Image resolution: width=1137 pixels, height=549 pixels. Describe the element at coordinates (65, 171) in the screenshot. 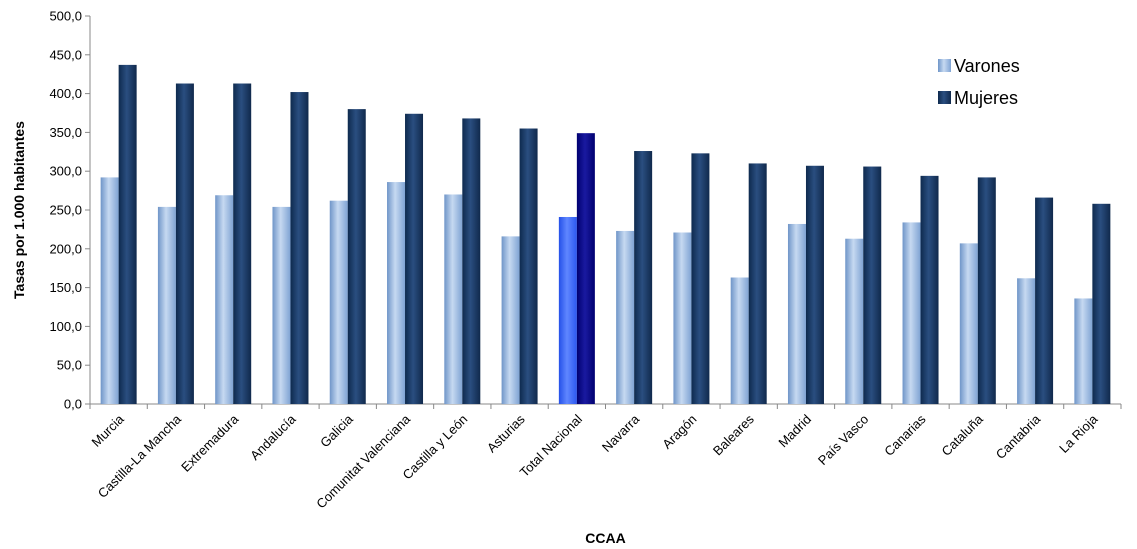

I see `y-tick-label: 300,0` at that location.